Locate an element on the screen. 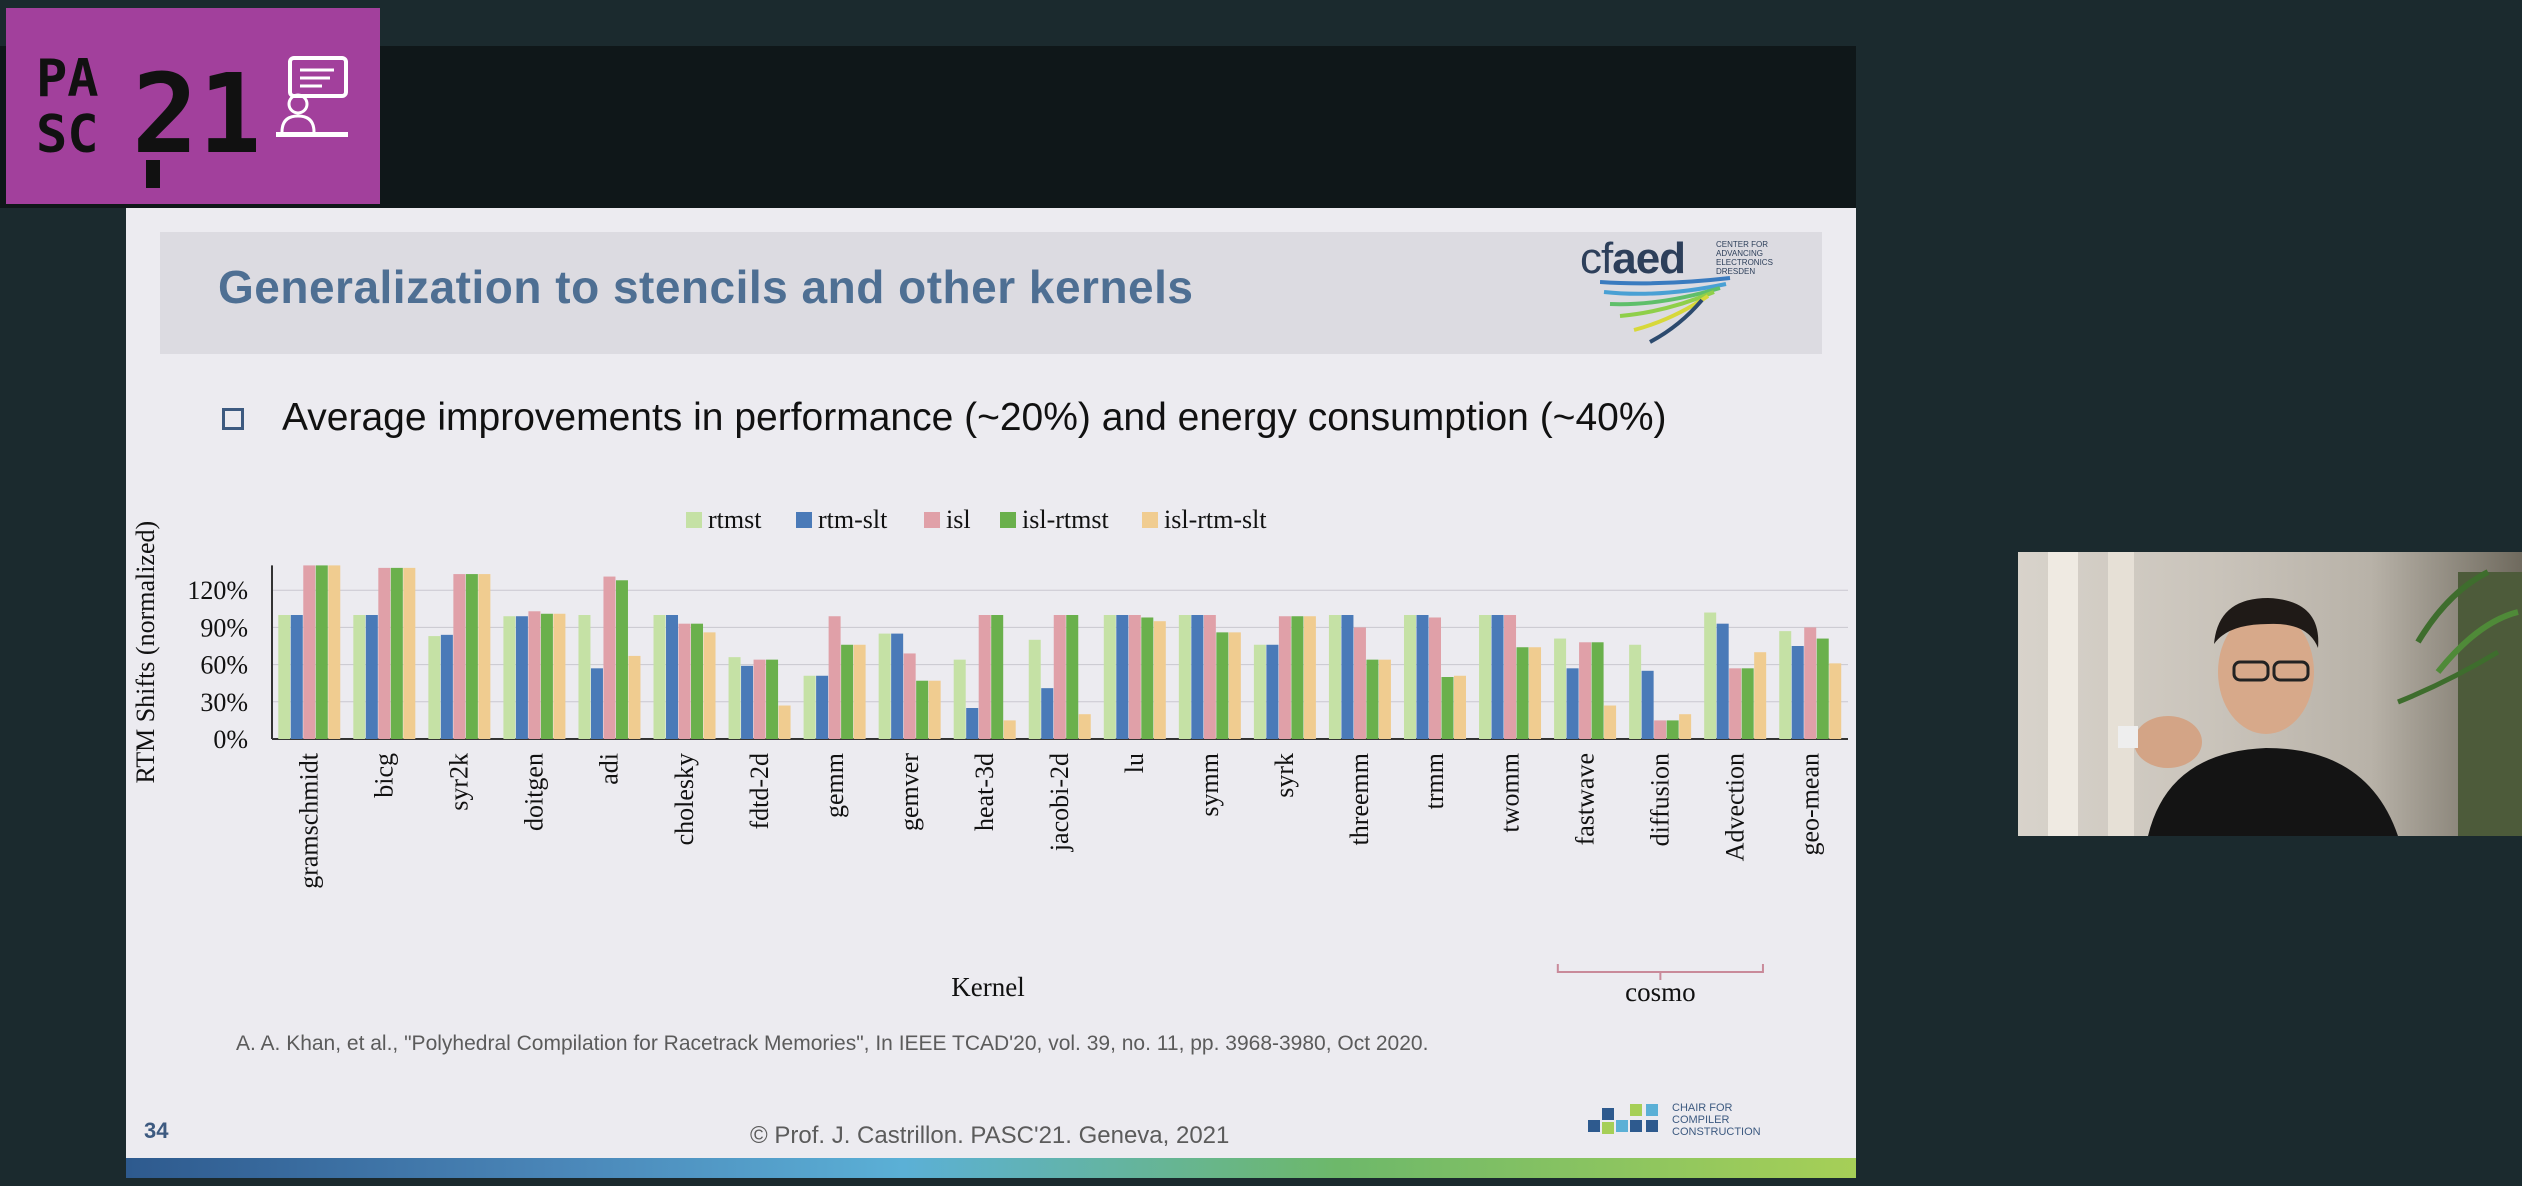 The image size is (2522, 1186). x-tick-label: trmm is located at coordinates (1434, 781).